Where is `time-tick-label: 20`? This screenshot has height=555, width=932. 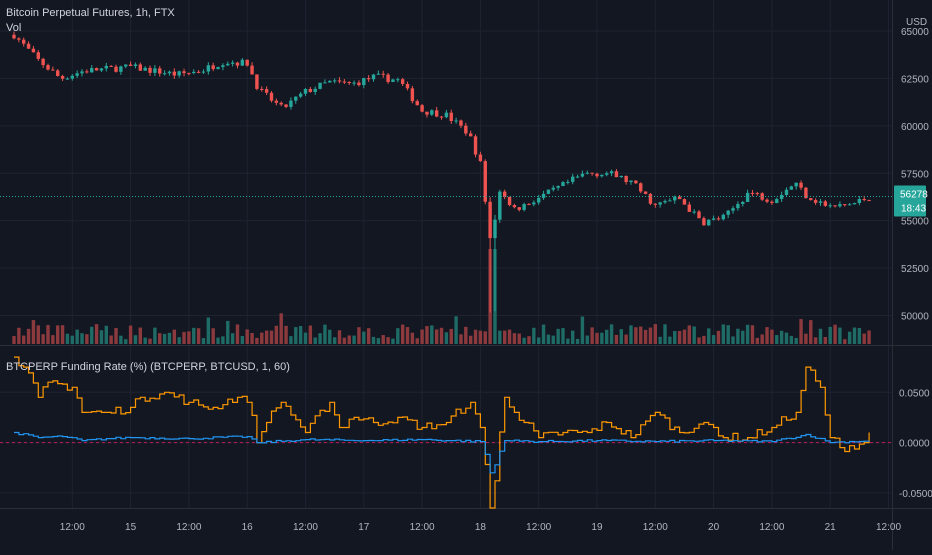
time-tick-label: 20 is located at coordinates (714, 527).